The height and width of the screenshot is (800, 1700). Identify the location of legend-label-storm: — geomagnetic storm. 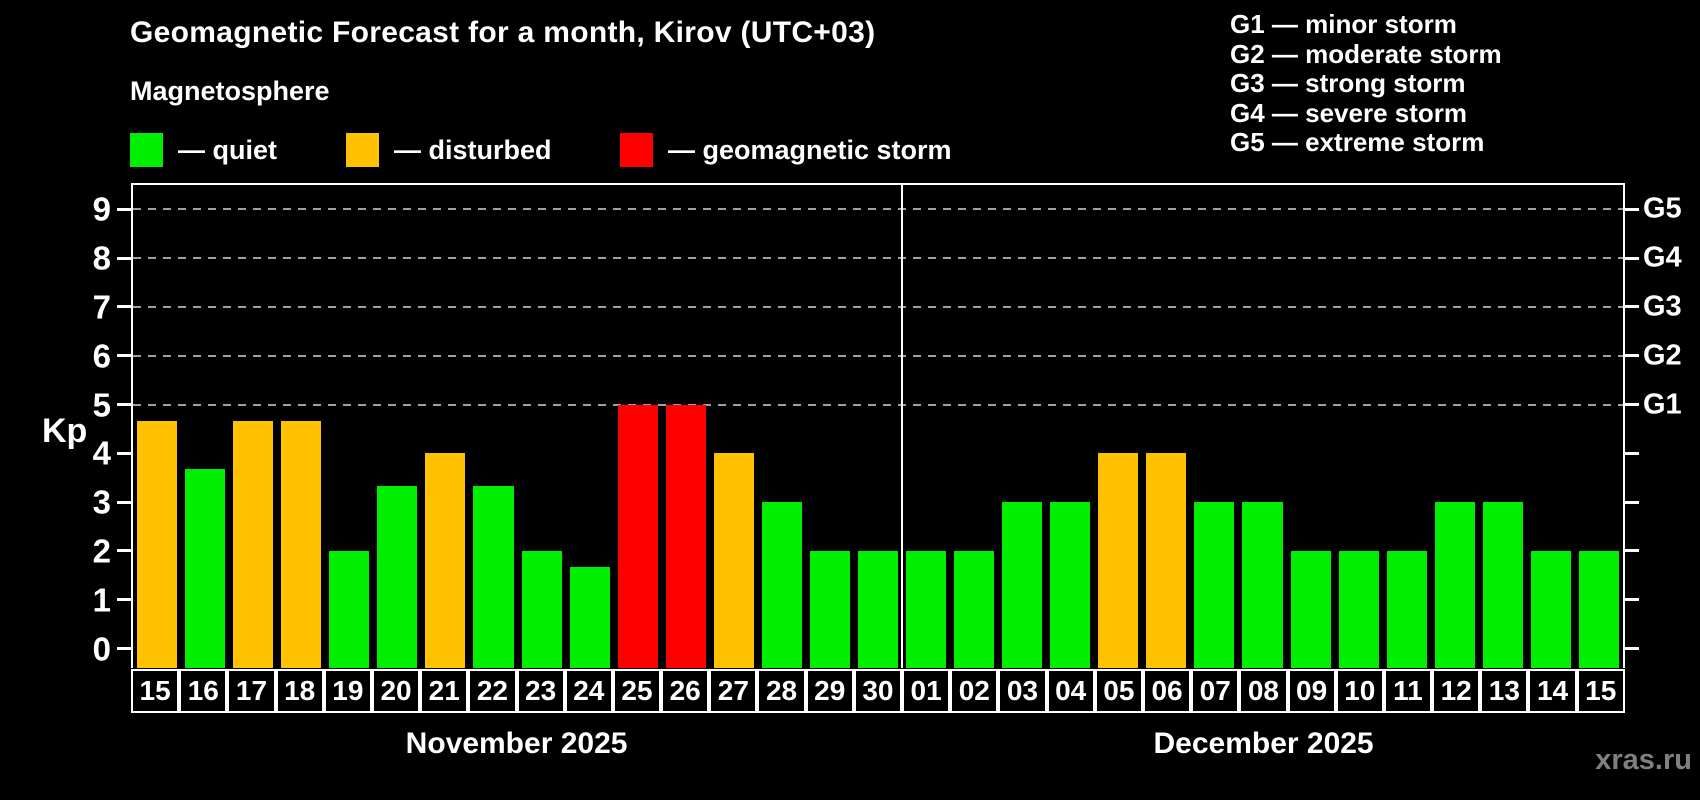
(810, 149).